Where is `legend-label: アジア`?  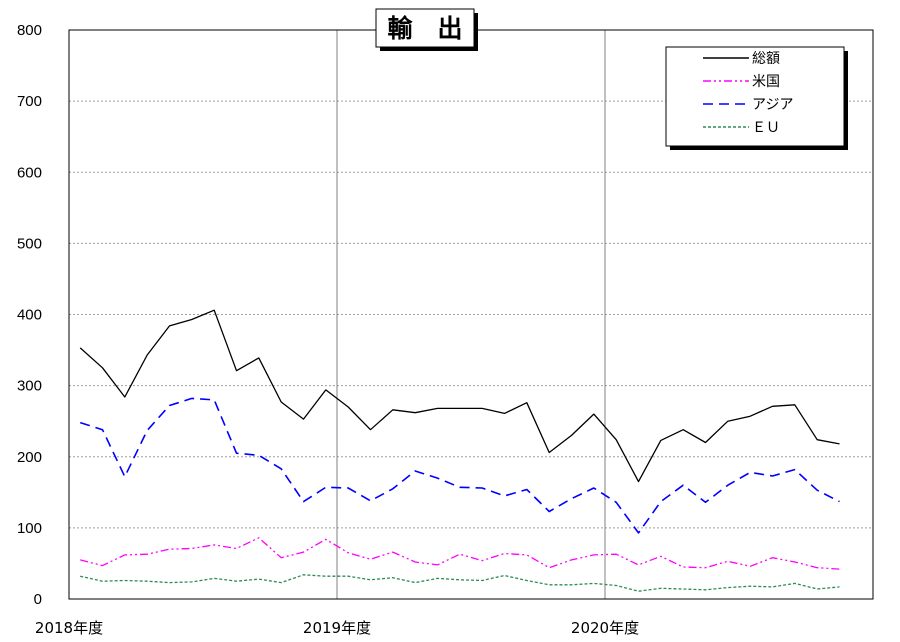
legend-label: アジア is located at coordinates (772, 105).